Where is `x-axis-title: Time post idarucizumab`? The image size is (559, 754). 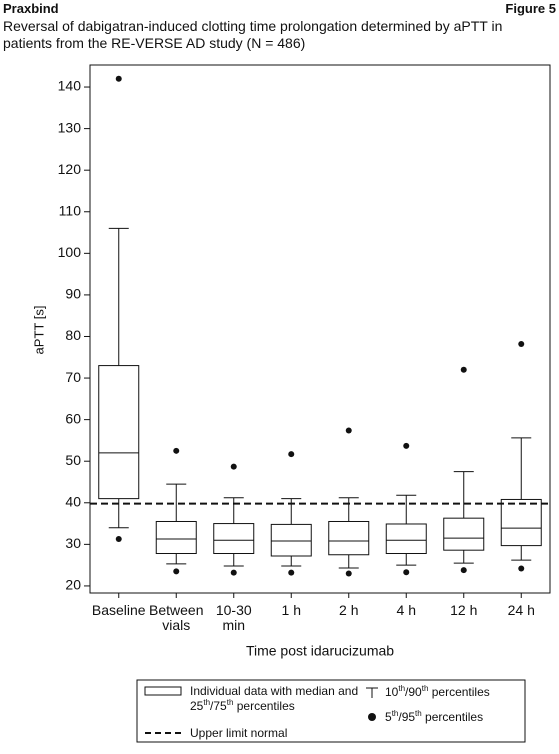 x-axis-title: Time post idarucizumab is located at coordinates (320, 651).